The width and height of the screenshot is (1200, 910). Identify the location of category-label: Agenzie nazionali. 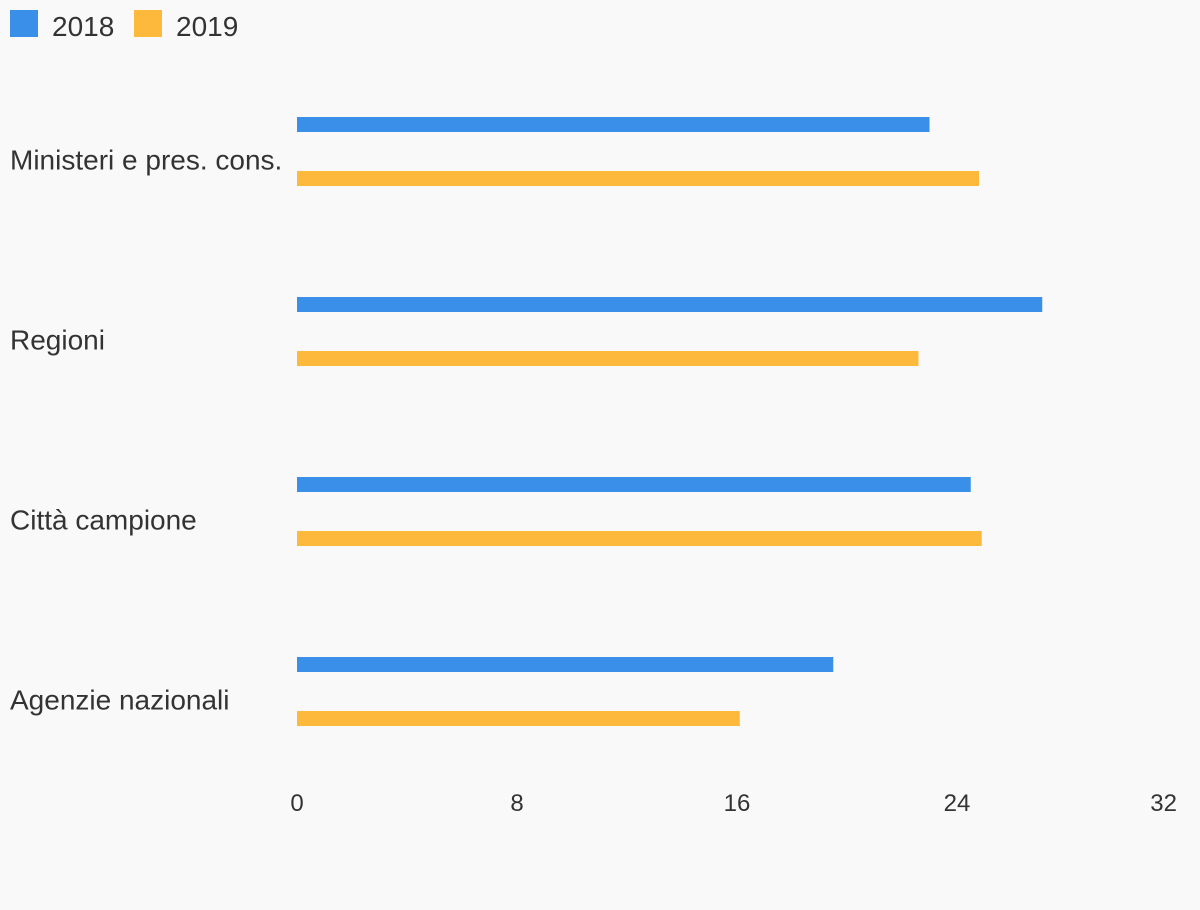
(120, 699).